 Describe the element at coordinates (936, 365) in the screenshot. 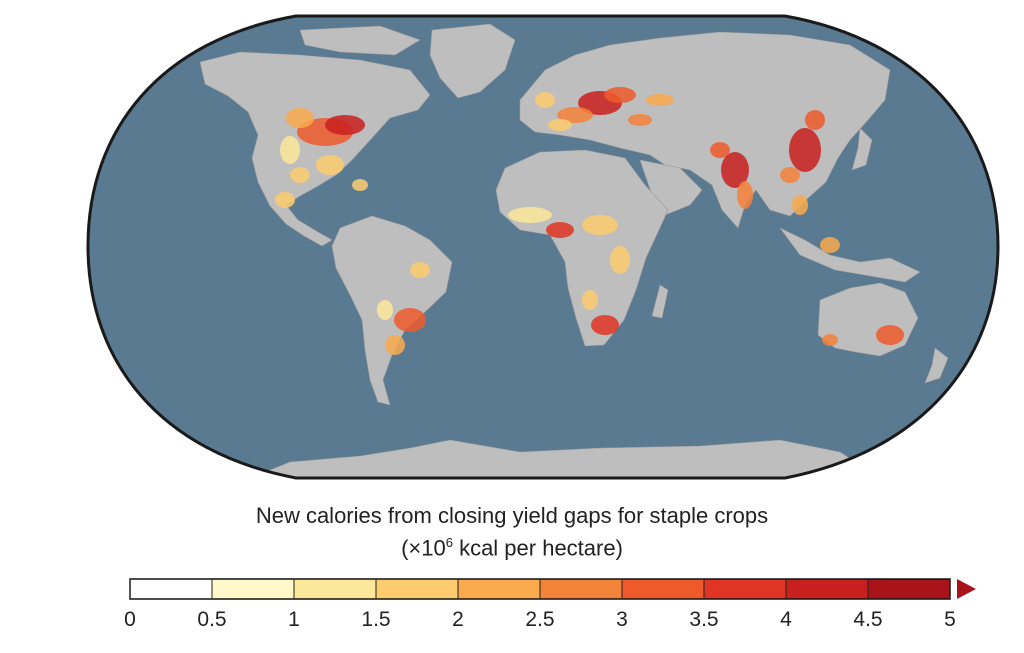

I see `land-new-zealand` at that location.